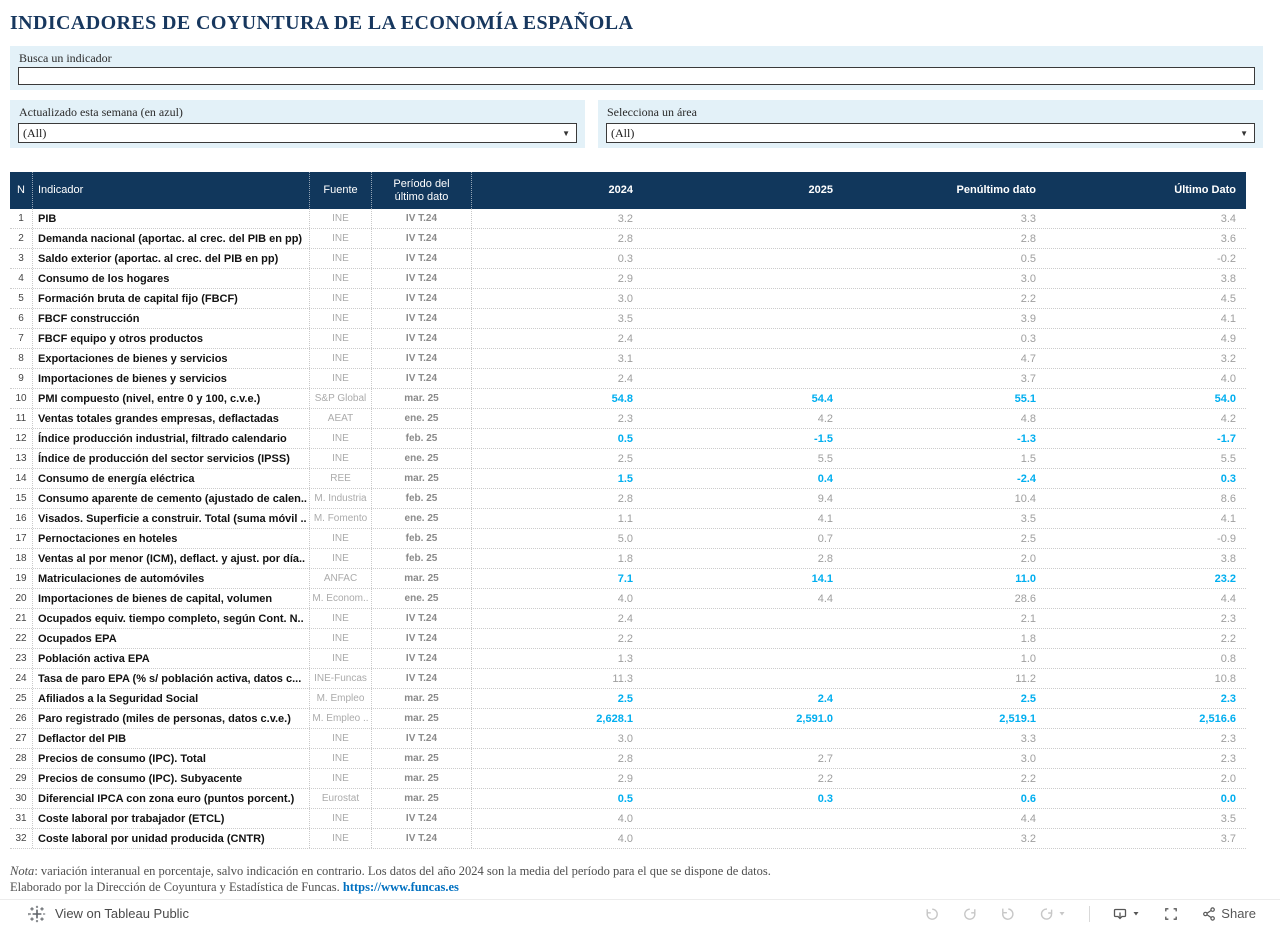 Image resolution: width=1280 pixels, height=927 pixels. I want to click on value-last: 2.3, so click(1228, 618).